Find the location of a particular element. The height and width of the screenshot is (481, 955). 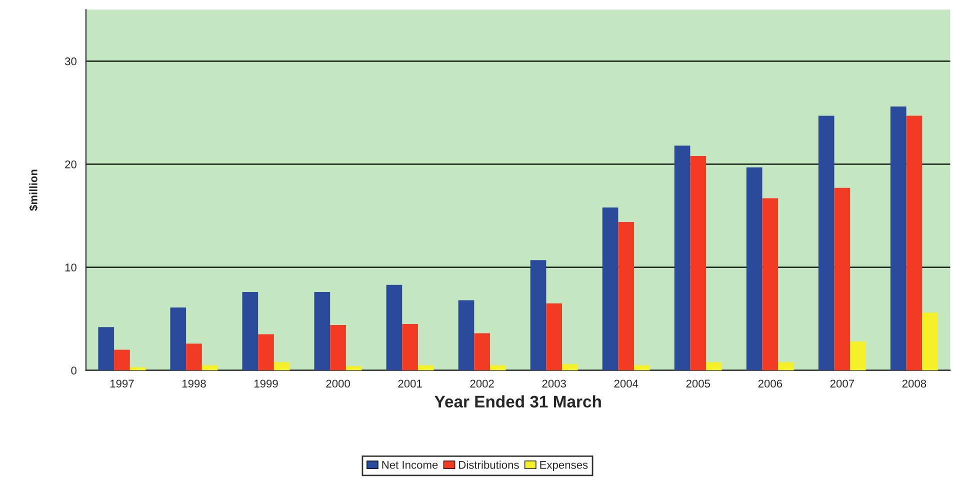

x-tick-label: 2003 is located at coordinates (554, 384).